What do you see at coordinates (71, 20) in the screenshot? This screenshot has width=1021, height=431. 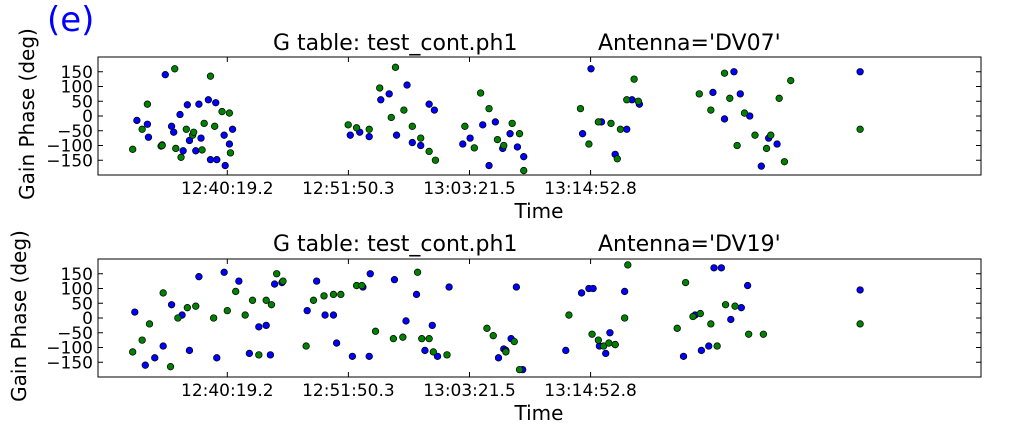 I see `panel-label: (e)` at bounding box center [71, 20].